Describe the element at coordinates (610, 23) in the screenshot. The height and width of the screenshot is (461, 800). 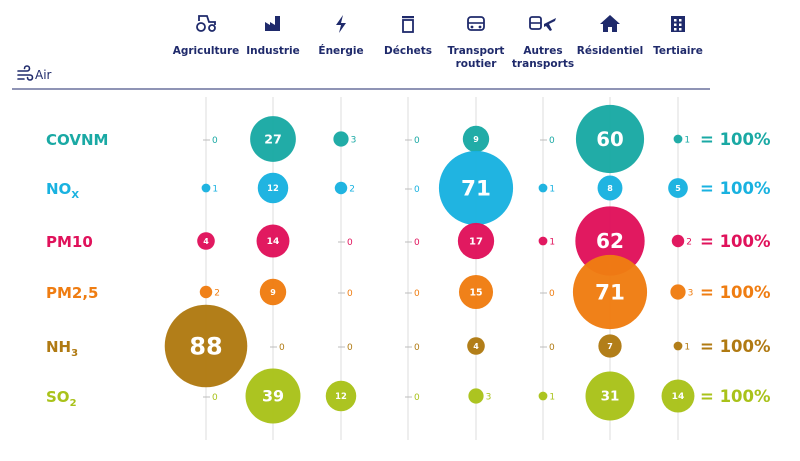
I see `house-icon` at that location.